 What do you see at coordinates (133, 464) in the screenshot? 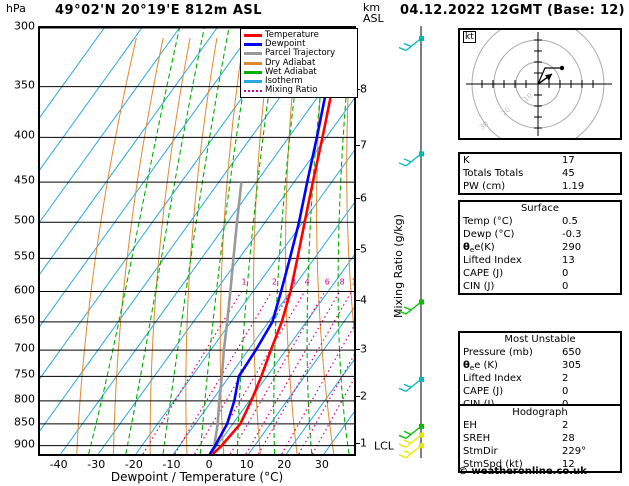
I see `temperature-tick-label: -20` at bounding box center [133, 464].